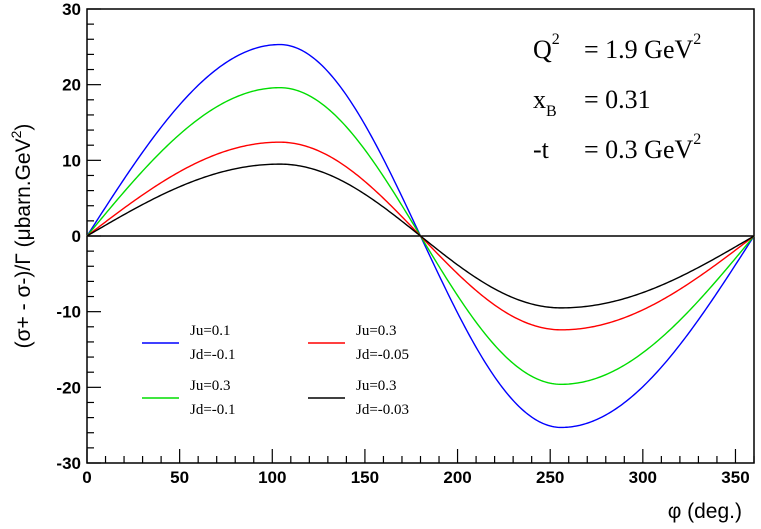 The height and width of the screenshot is (529, 761). Describe the element at coordinates (76, 236) in the screenshot. I see `y-tick-label: 0` at that location.